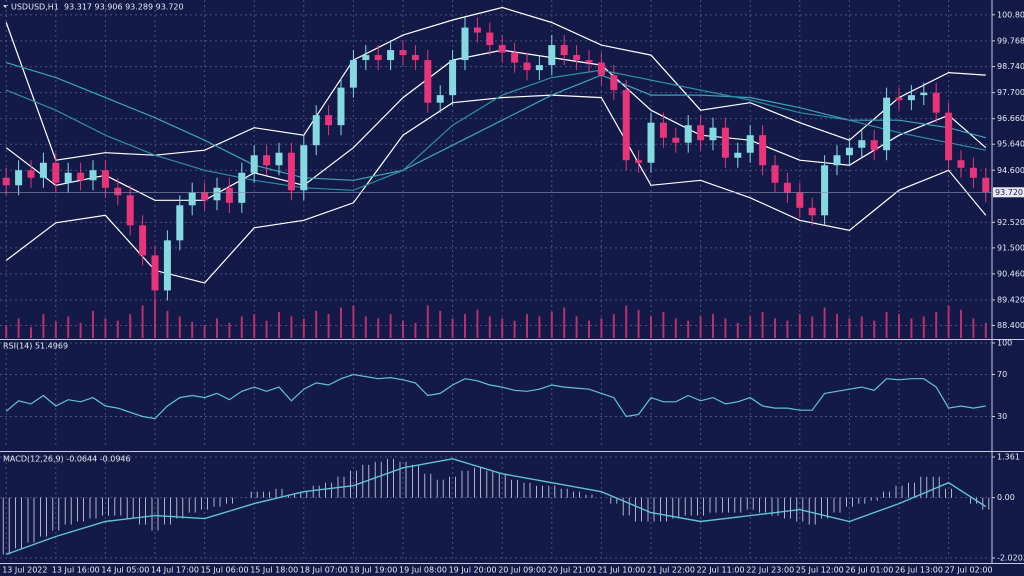 The width and height of the screenshot is (1024, 576). What do you see at coordinates (24, 570) in the screenshot?
I see `x-tick-label: 13 Jul 2022` at bounding box center [24, 570].